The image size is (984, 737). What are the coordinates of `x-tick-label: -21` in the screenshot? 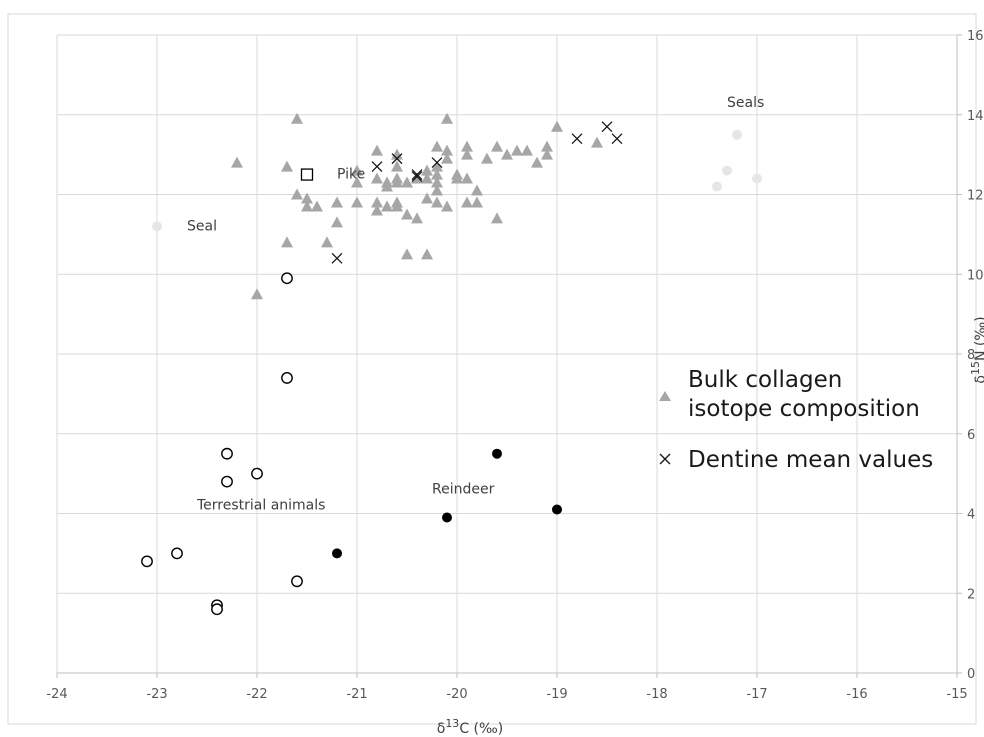 It's located at (356, 694).